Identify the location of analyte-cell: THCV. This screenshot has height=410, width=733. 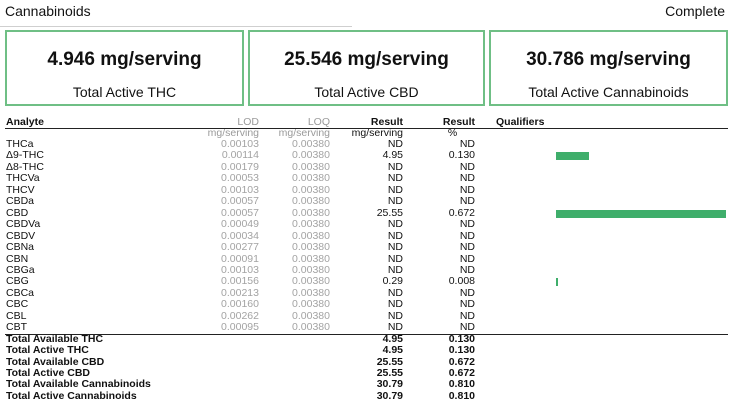
(20, 189).